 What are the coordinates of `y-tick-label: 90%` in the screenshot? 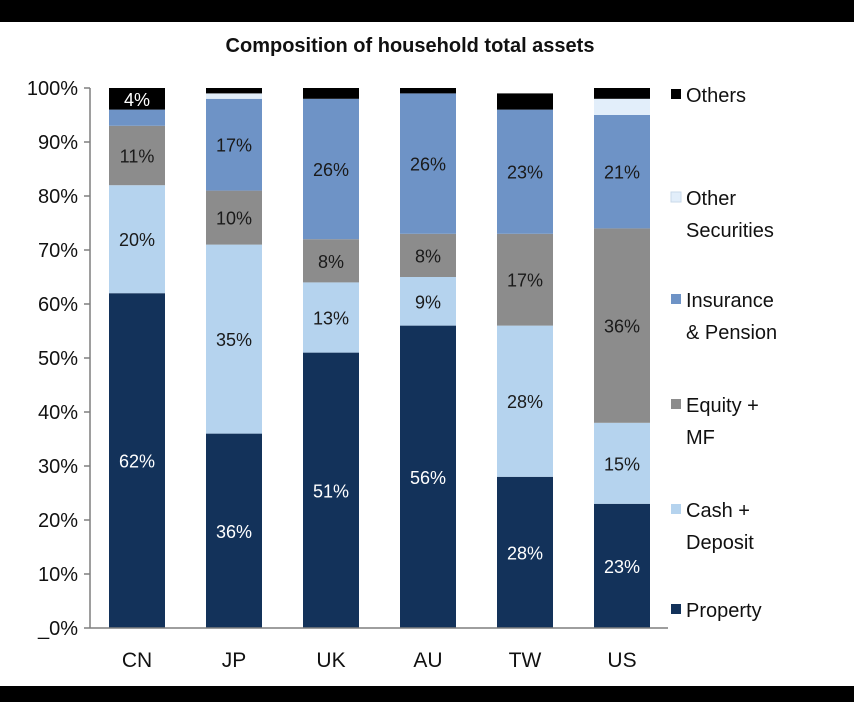 It's located at (58, 143).